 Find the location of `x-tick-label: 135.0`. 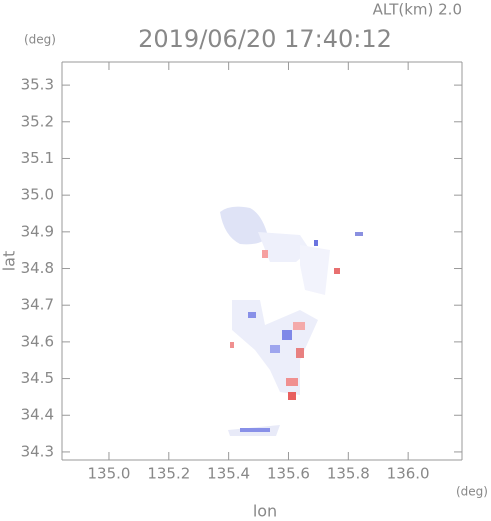

x-tick-label: 135.0 is located at coordinates (108, 474).